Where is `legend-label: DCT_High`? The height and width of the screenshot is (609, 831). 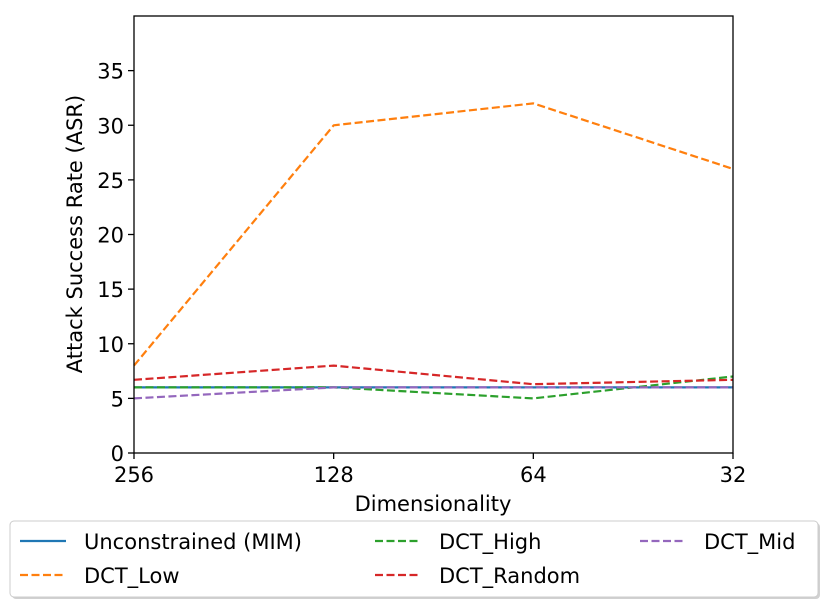 legend-label: DCT_High is located at coordinates (490, 542).